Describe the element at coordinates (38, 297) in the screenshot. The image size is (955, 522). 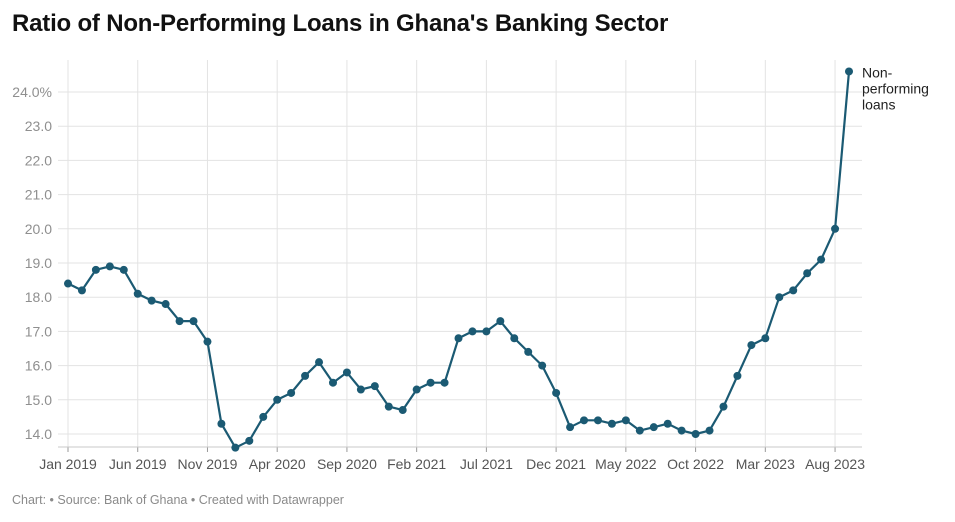
I see `y-tick-label: 18.0` at that location.